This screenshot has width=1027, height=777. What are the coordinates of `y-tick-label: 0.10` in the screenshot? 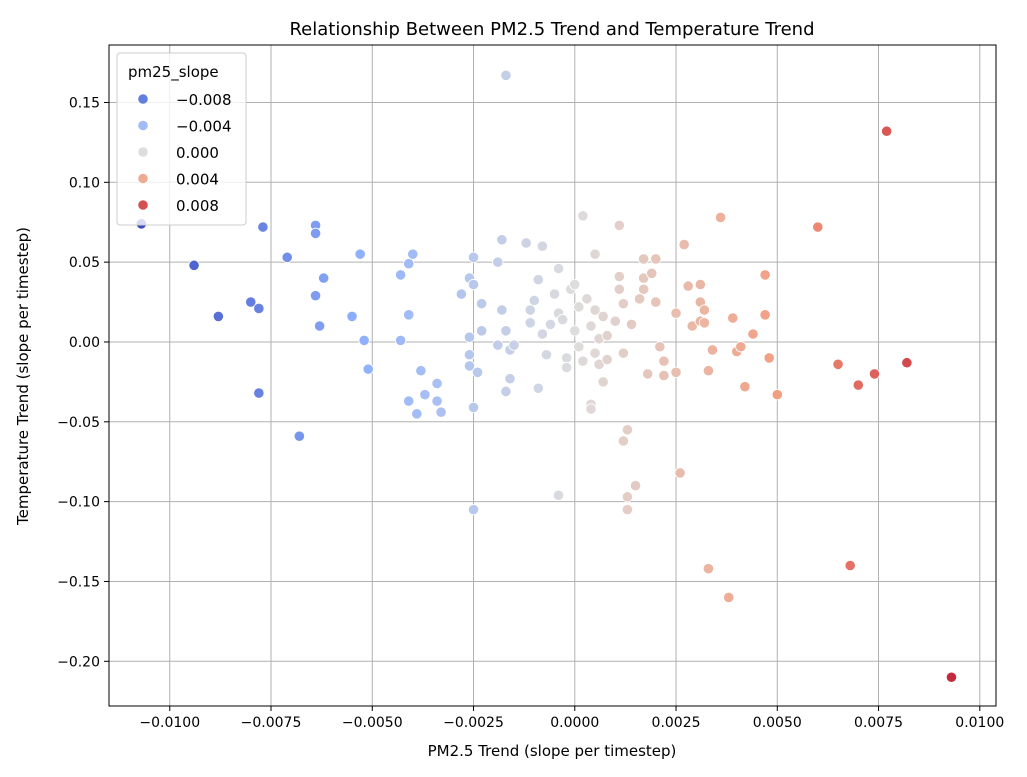 It's located at (84, 183).